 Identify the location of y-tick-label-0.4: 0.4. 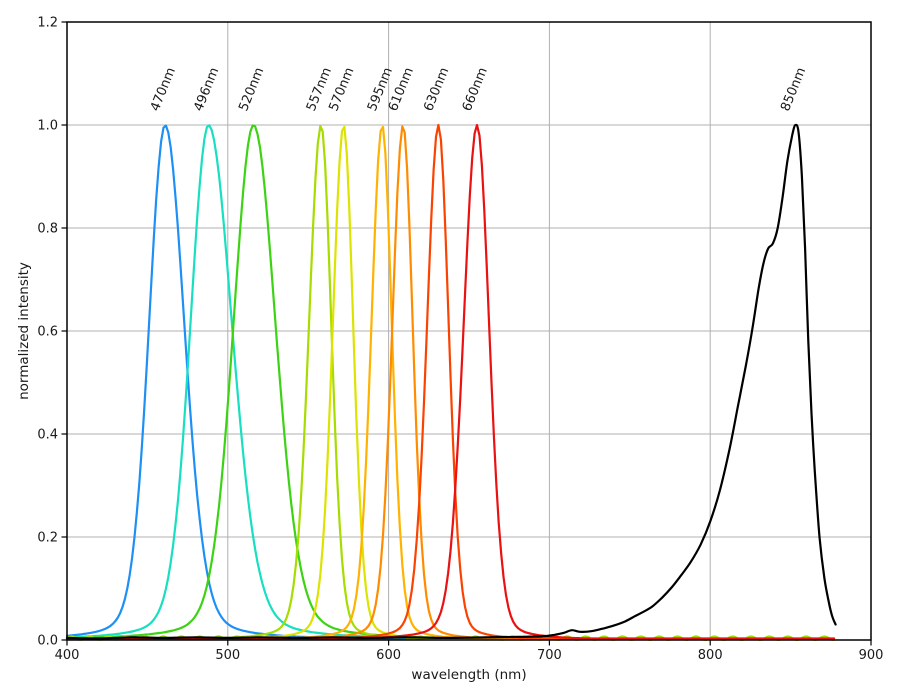
(47, 435).